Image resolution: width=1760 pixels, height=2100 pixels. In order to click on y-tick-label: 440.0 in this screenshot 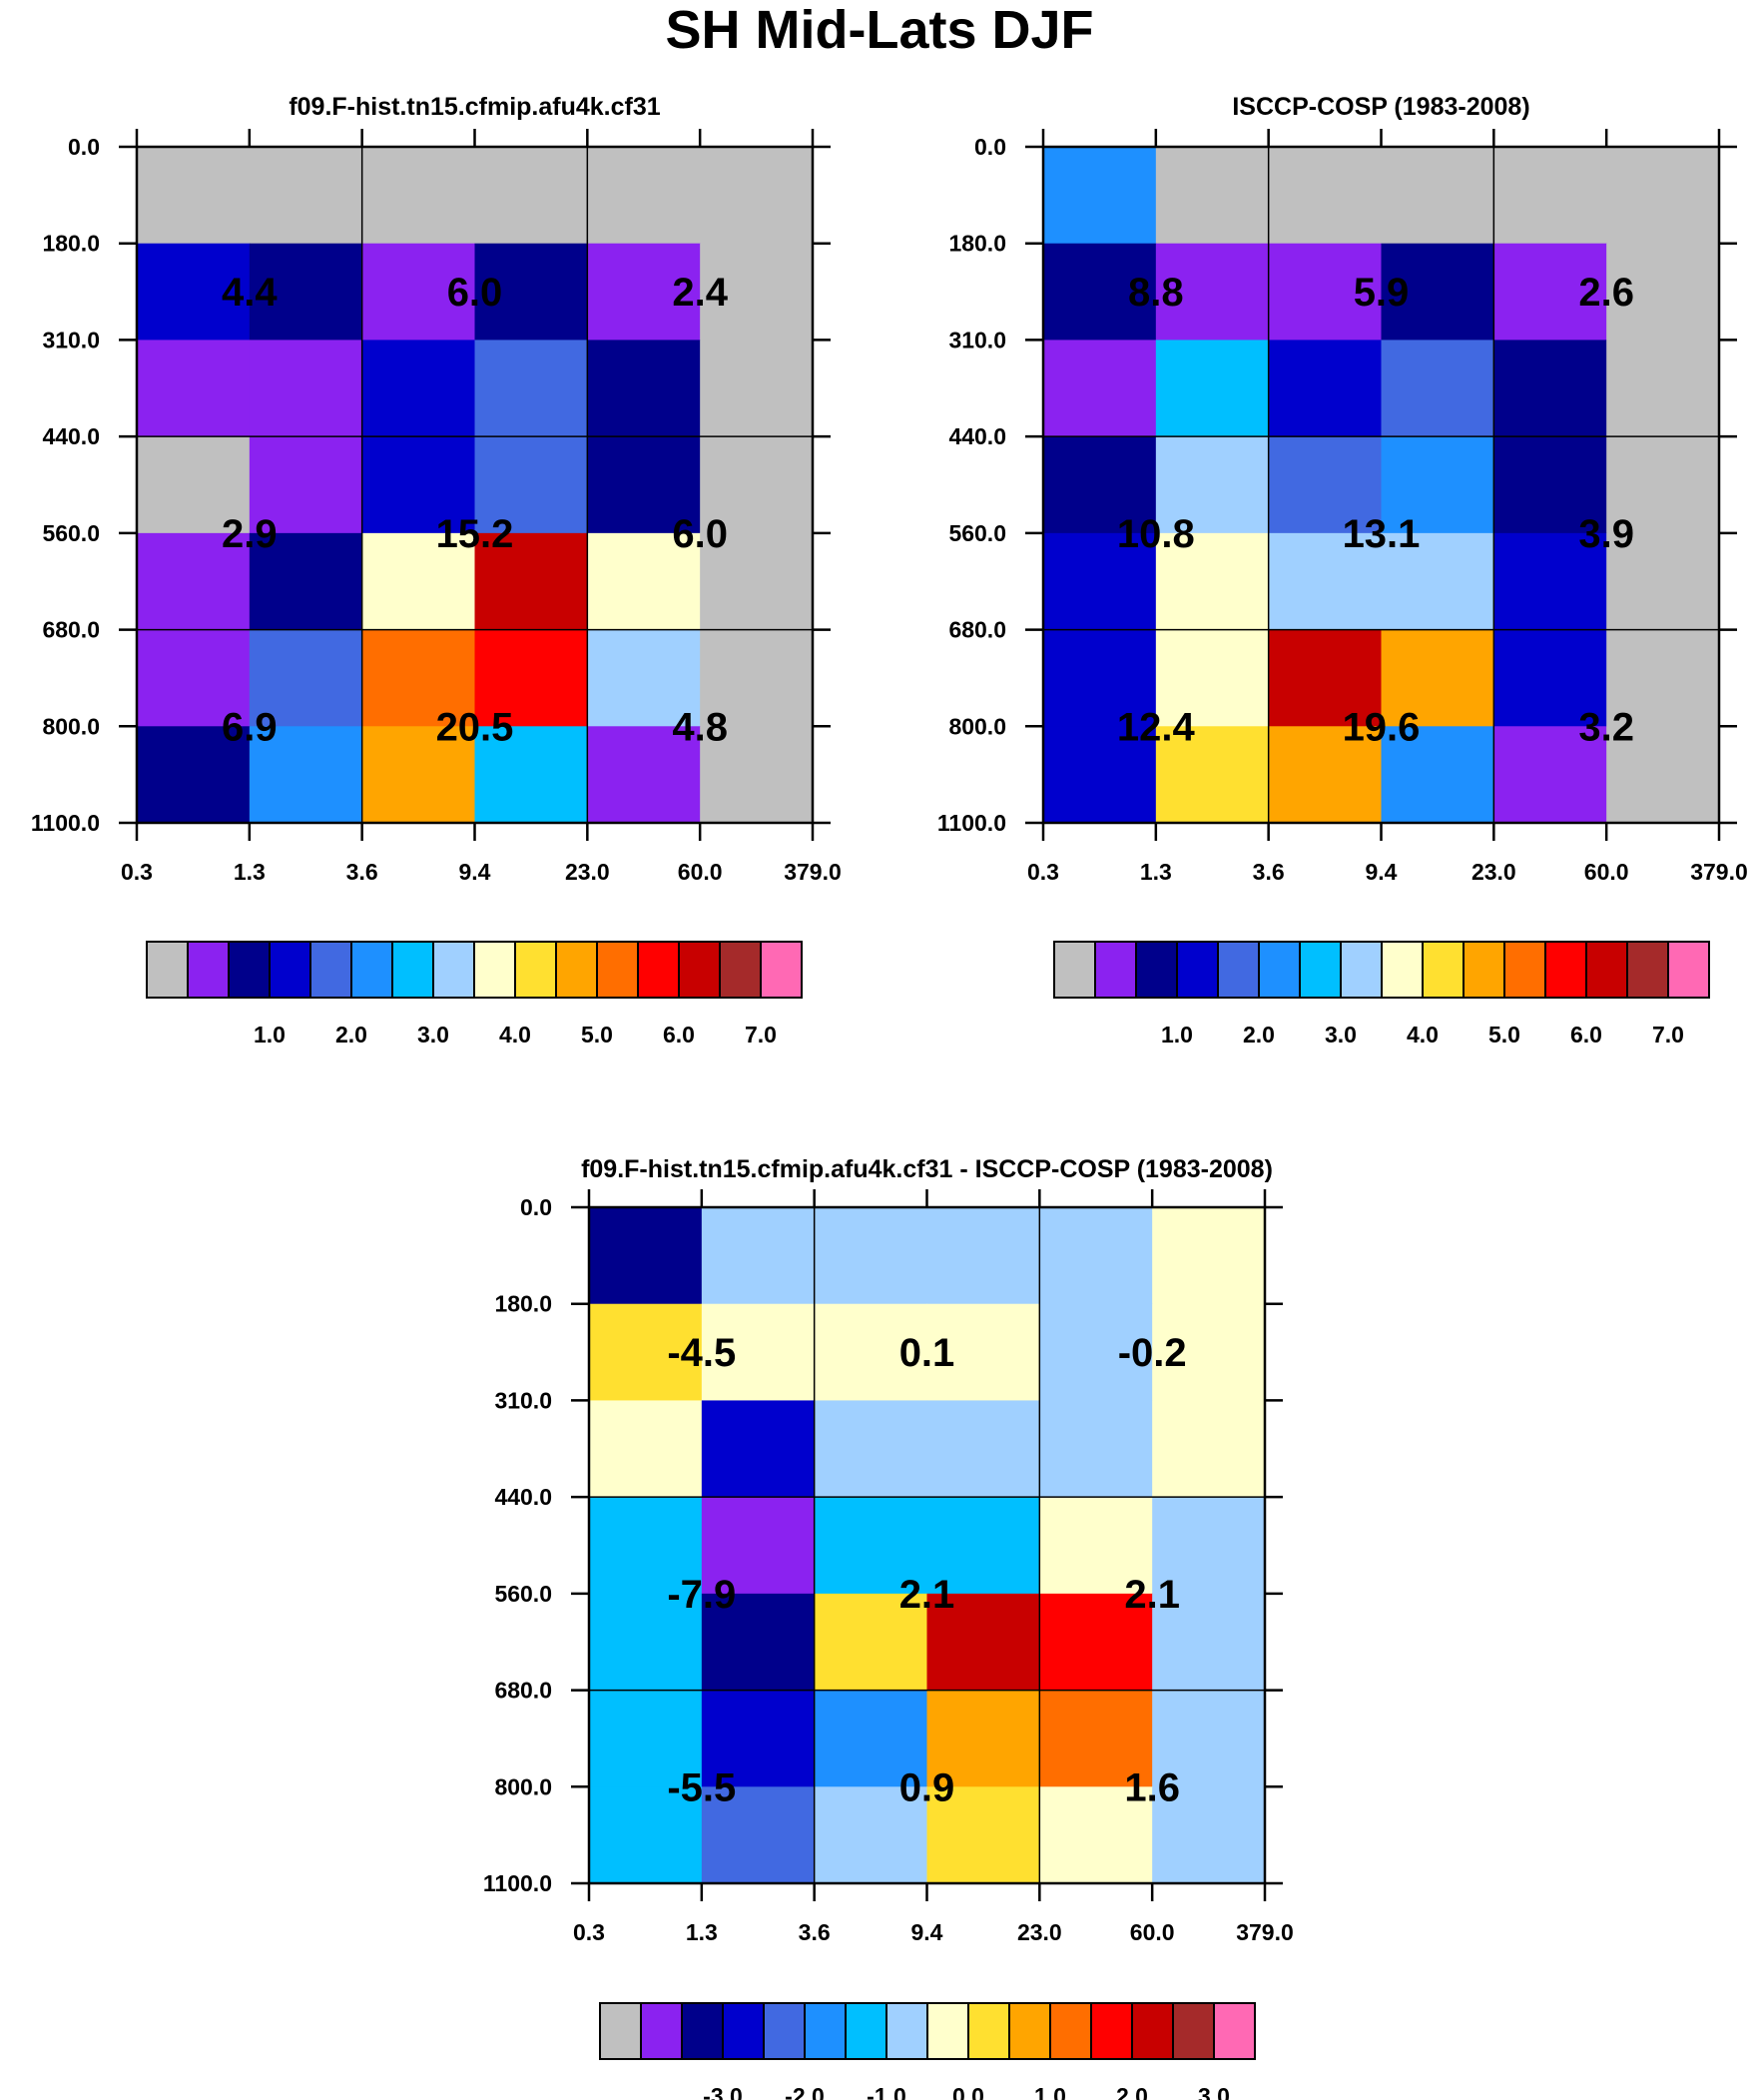, I will do `click(71, 436)`.